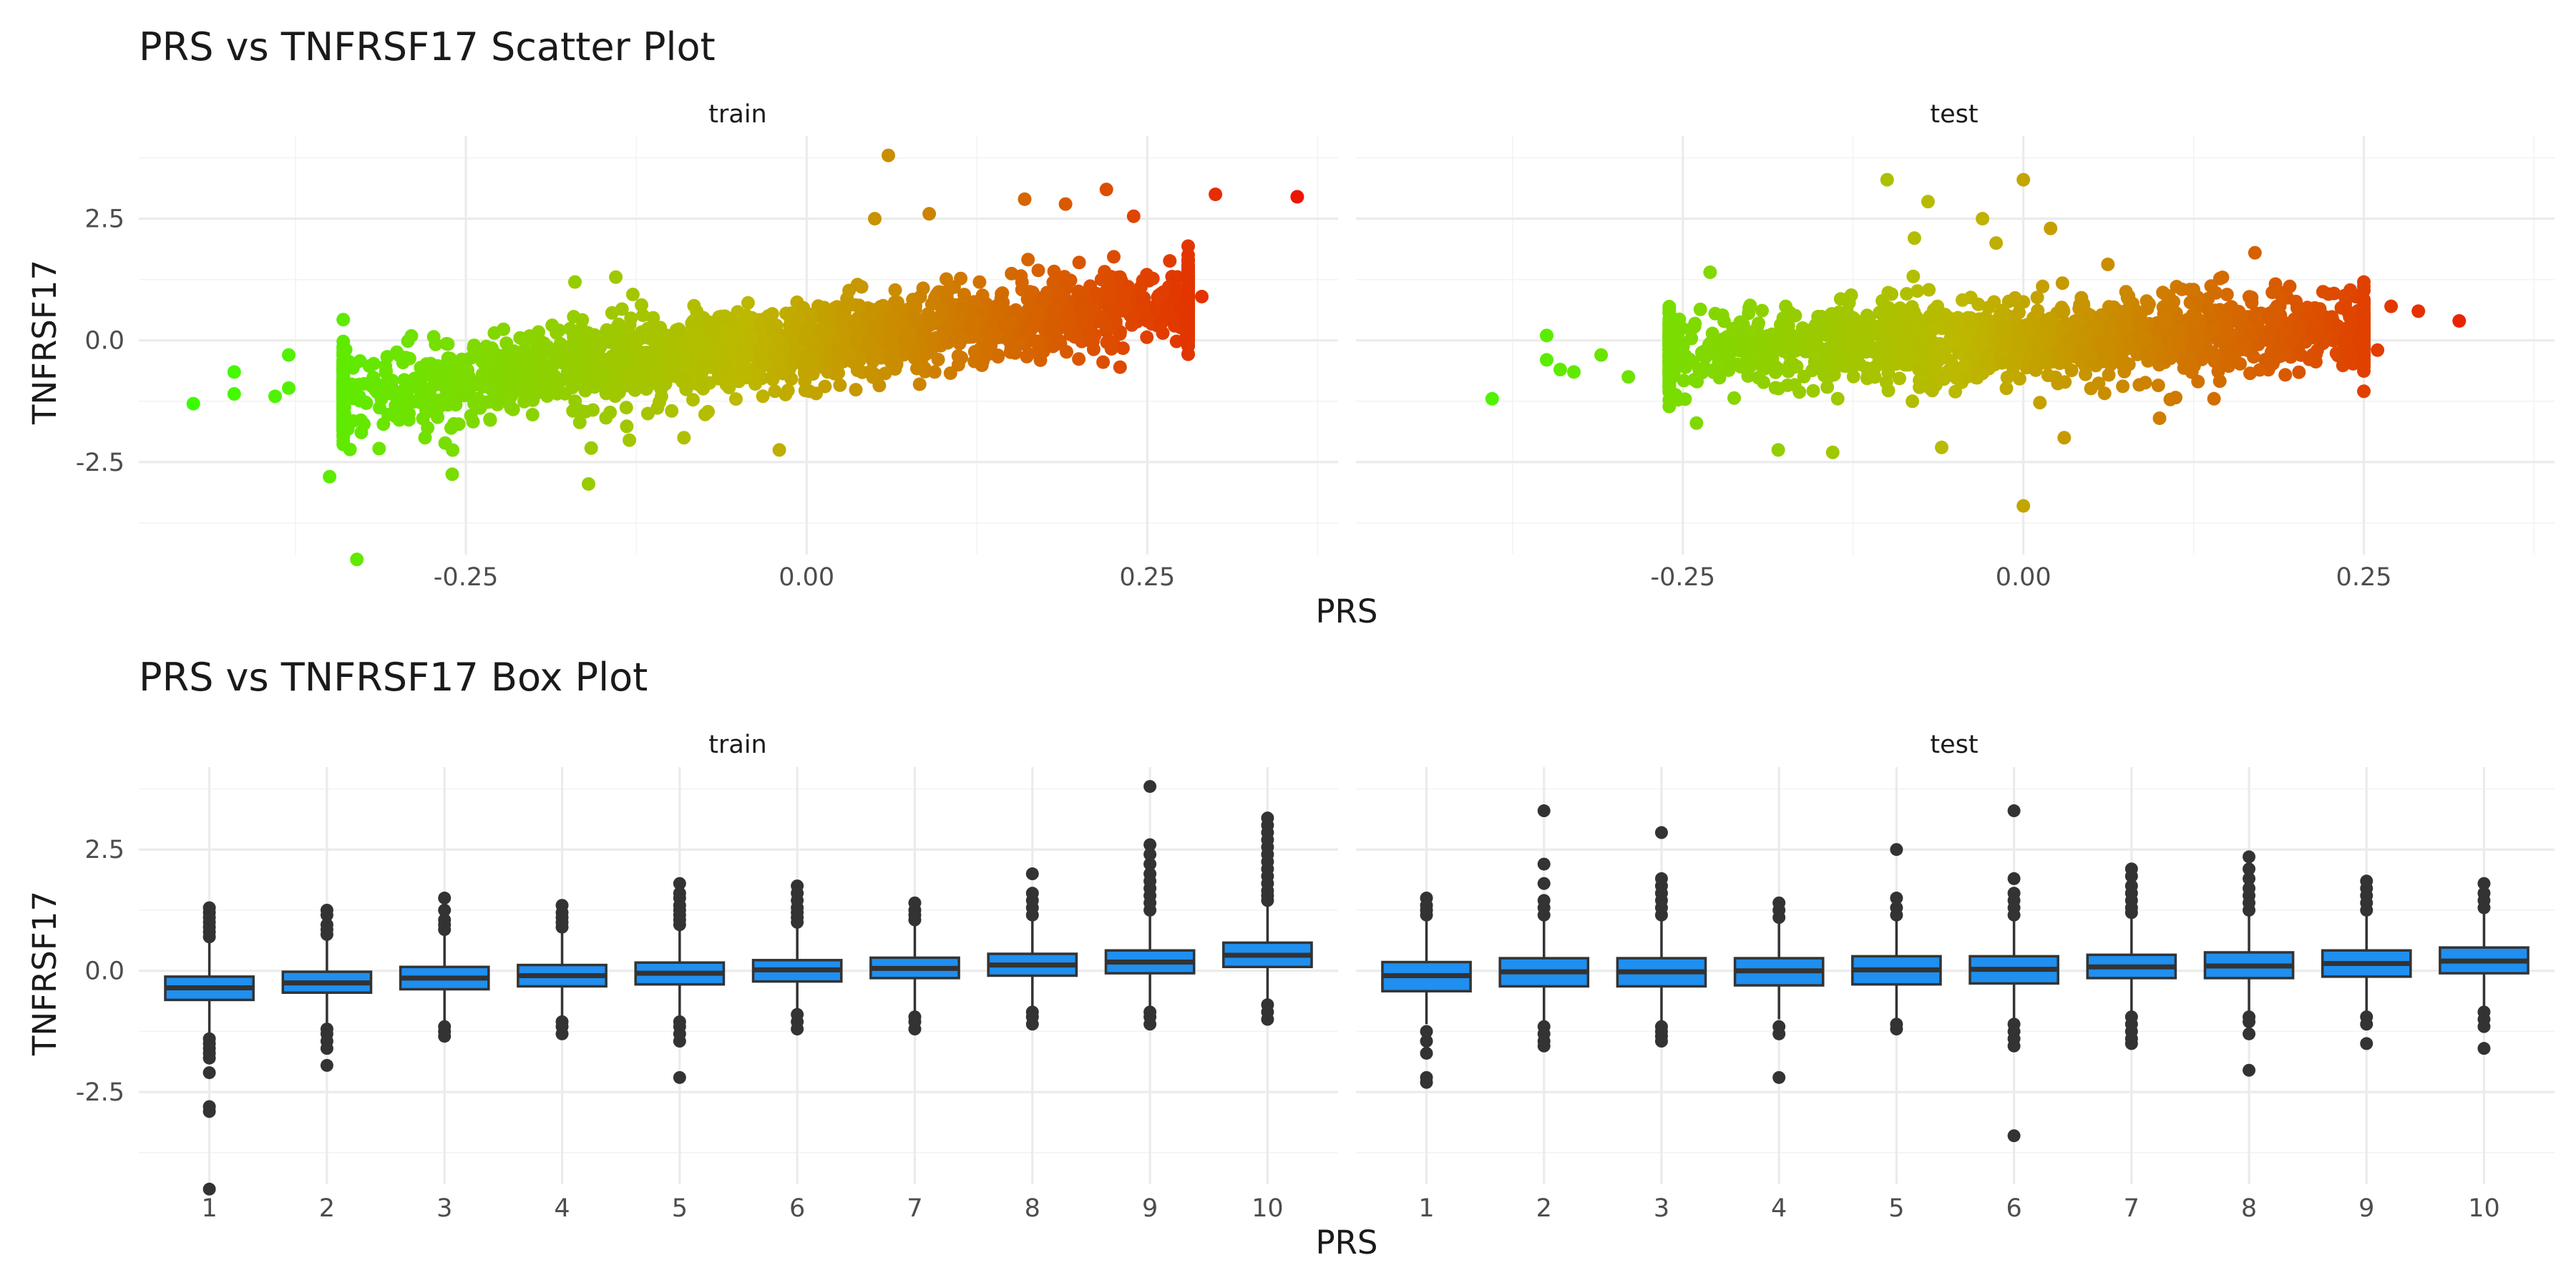  Describe the element at coordinates (104, 219) in the screenshot. I see `y-tick-label: 2.5` at that location.